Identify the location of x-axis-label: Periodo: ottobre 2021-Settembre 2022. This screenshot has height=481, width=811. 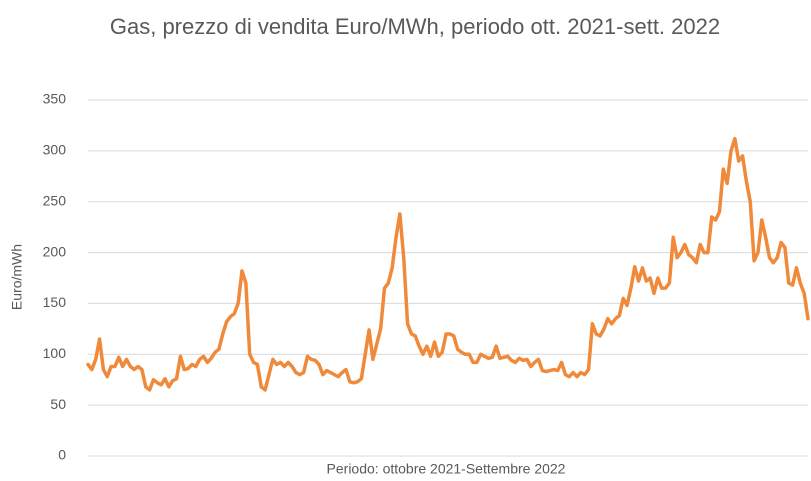
(446, 469).